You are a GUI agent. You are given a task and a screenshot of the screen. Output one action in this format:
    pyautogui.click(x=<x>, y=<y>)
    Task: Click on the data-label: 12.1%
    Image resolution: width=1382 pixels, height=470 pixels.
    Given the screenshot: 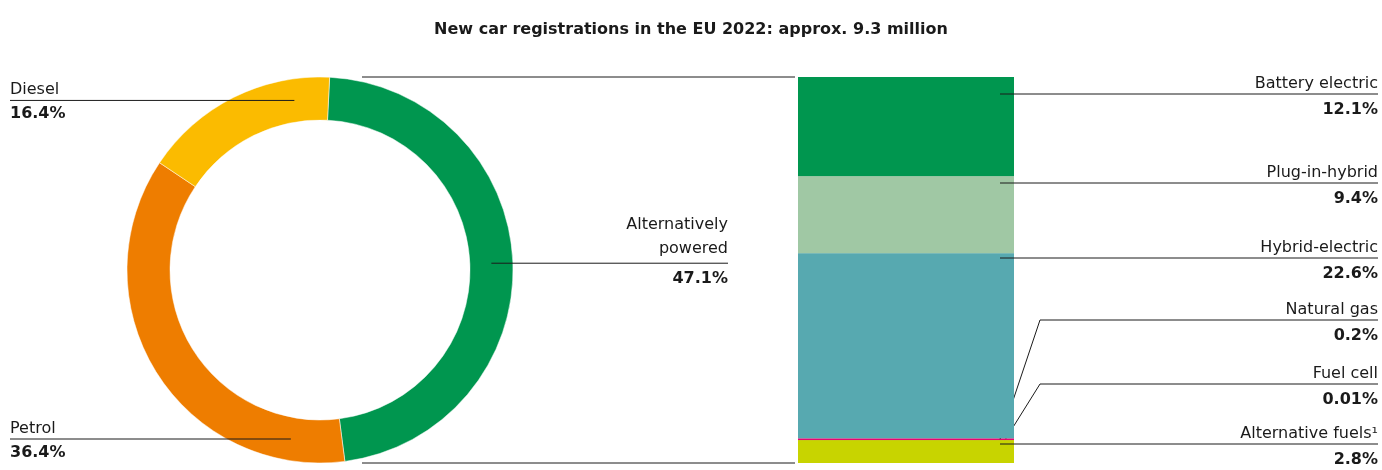 What is the action you would take?
    pyautogui.click(x=1350, y=108)
    